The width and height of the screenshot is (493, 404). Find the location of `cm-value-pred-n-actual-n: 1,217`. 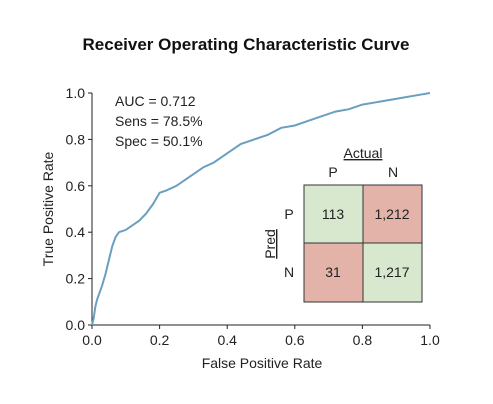

cm-value-pred-n-actual-n: 1,217 is located at coordinates (391, 272).